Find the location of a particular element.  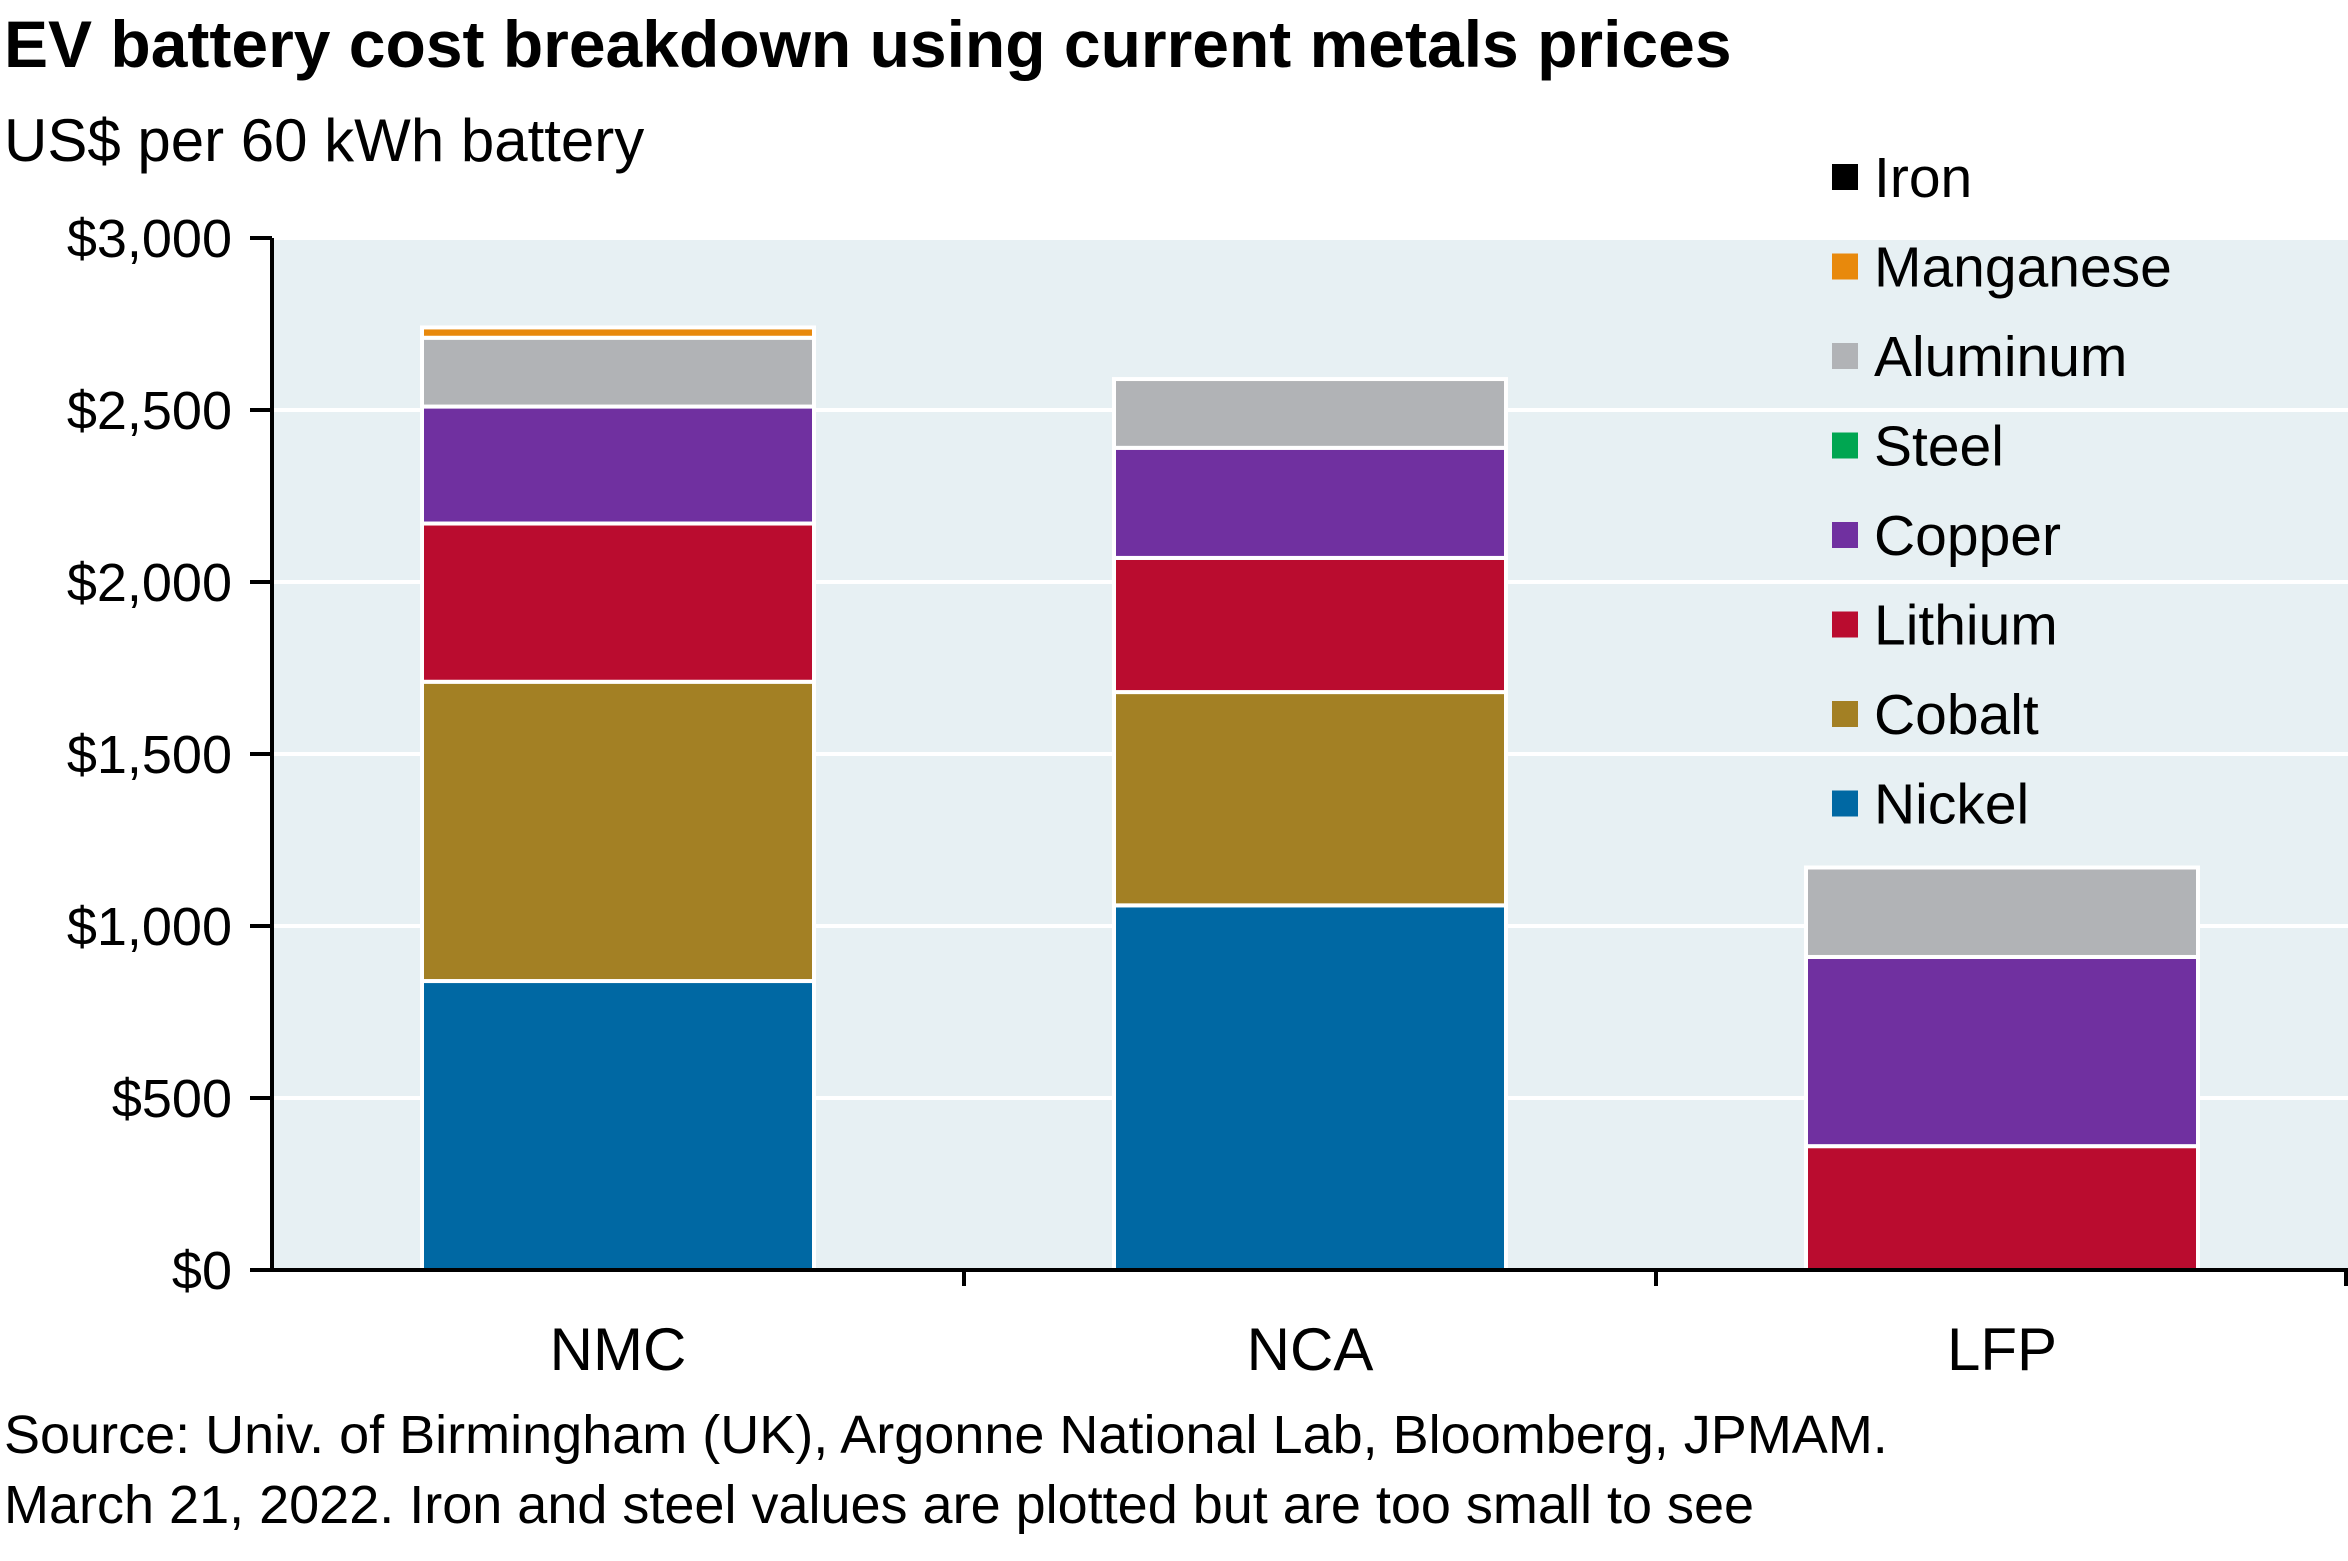

legend-label-steel: Steel is located at coordinates (1939, 447).